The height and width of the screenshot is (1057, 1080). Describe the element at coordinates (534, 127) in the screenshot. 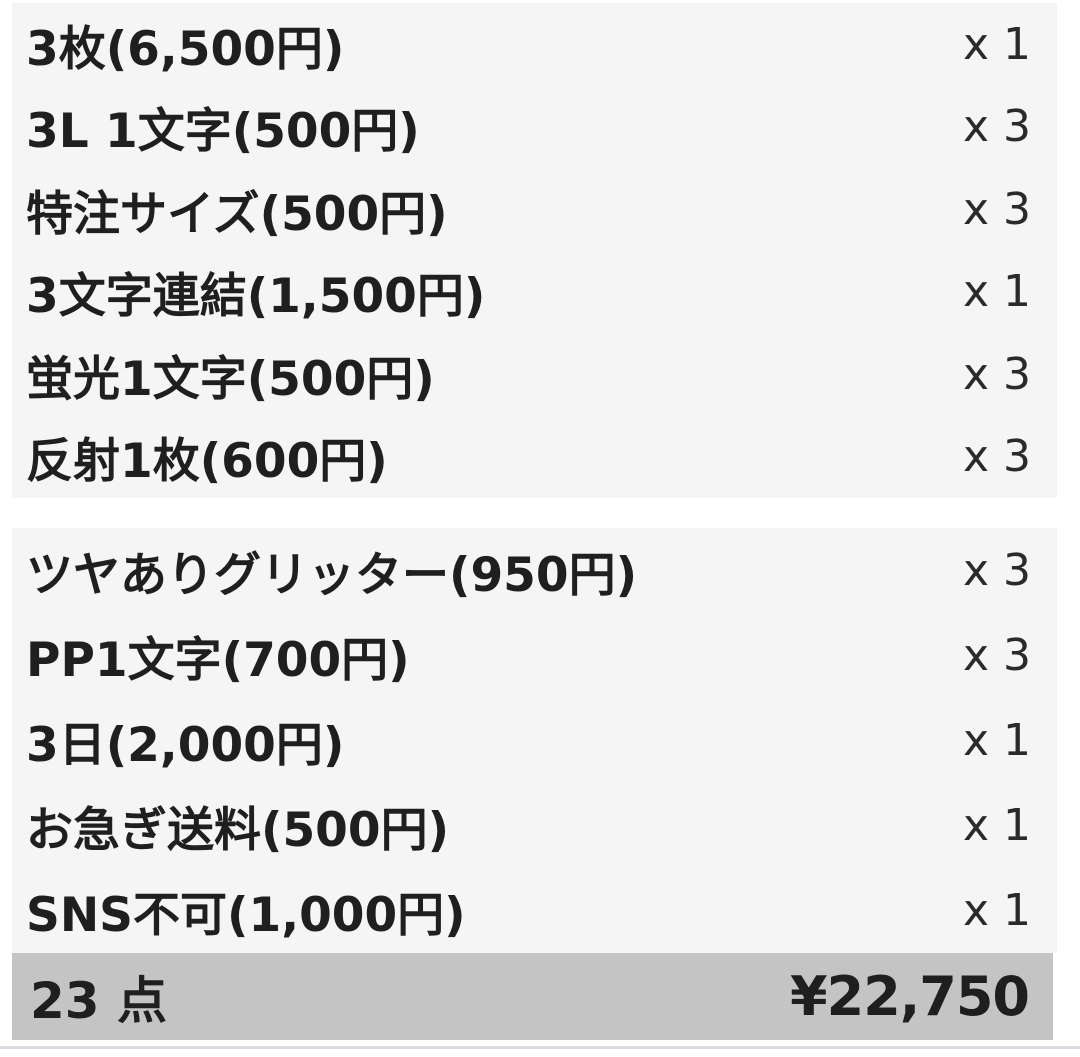

I see `list-item: 3L 1文字(500円) x 3` at that location.